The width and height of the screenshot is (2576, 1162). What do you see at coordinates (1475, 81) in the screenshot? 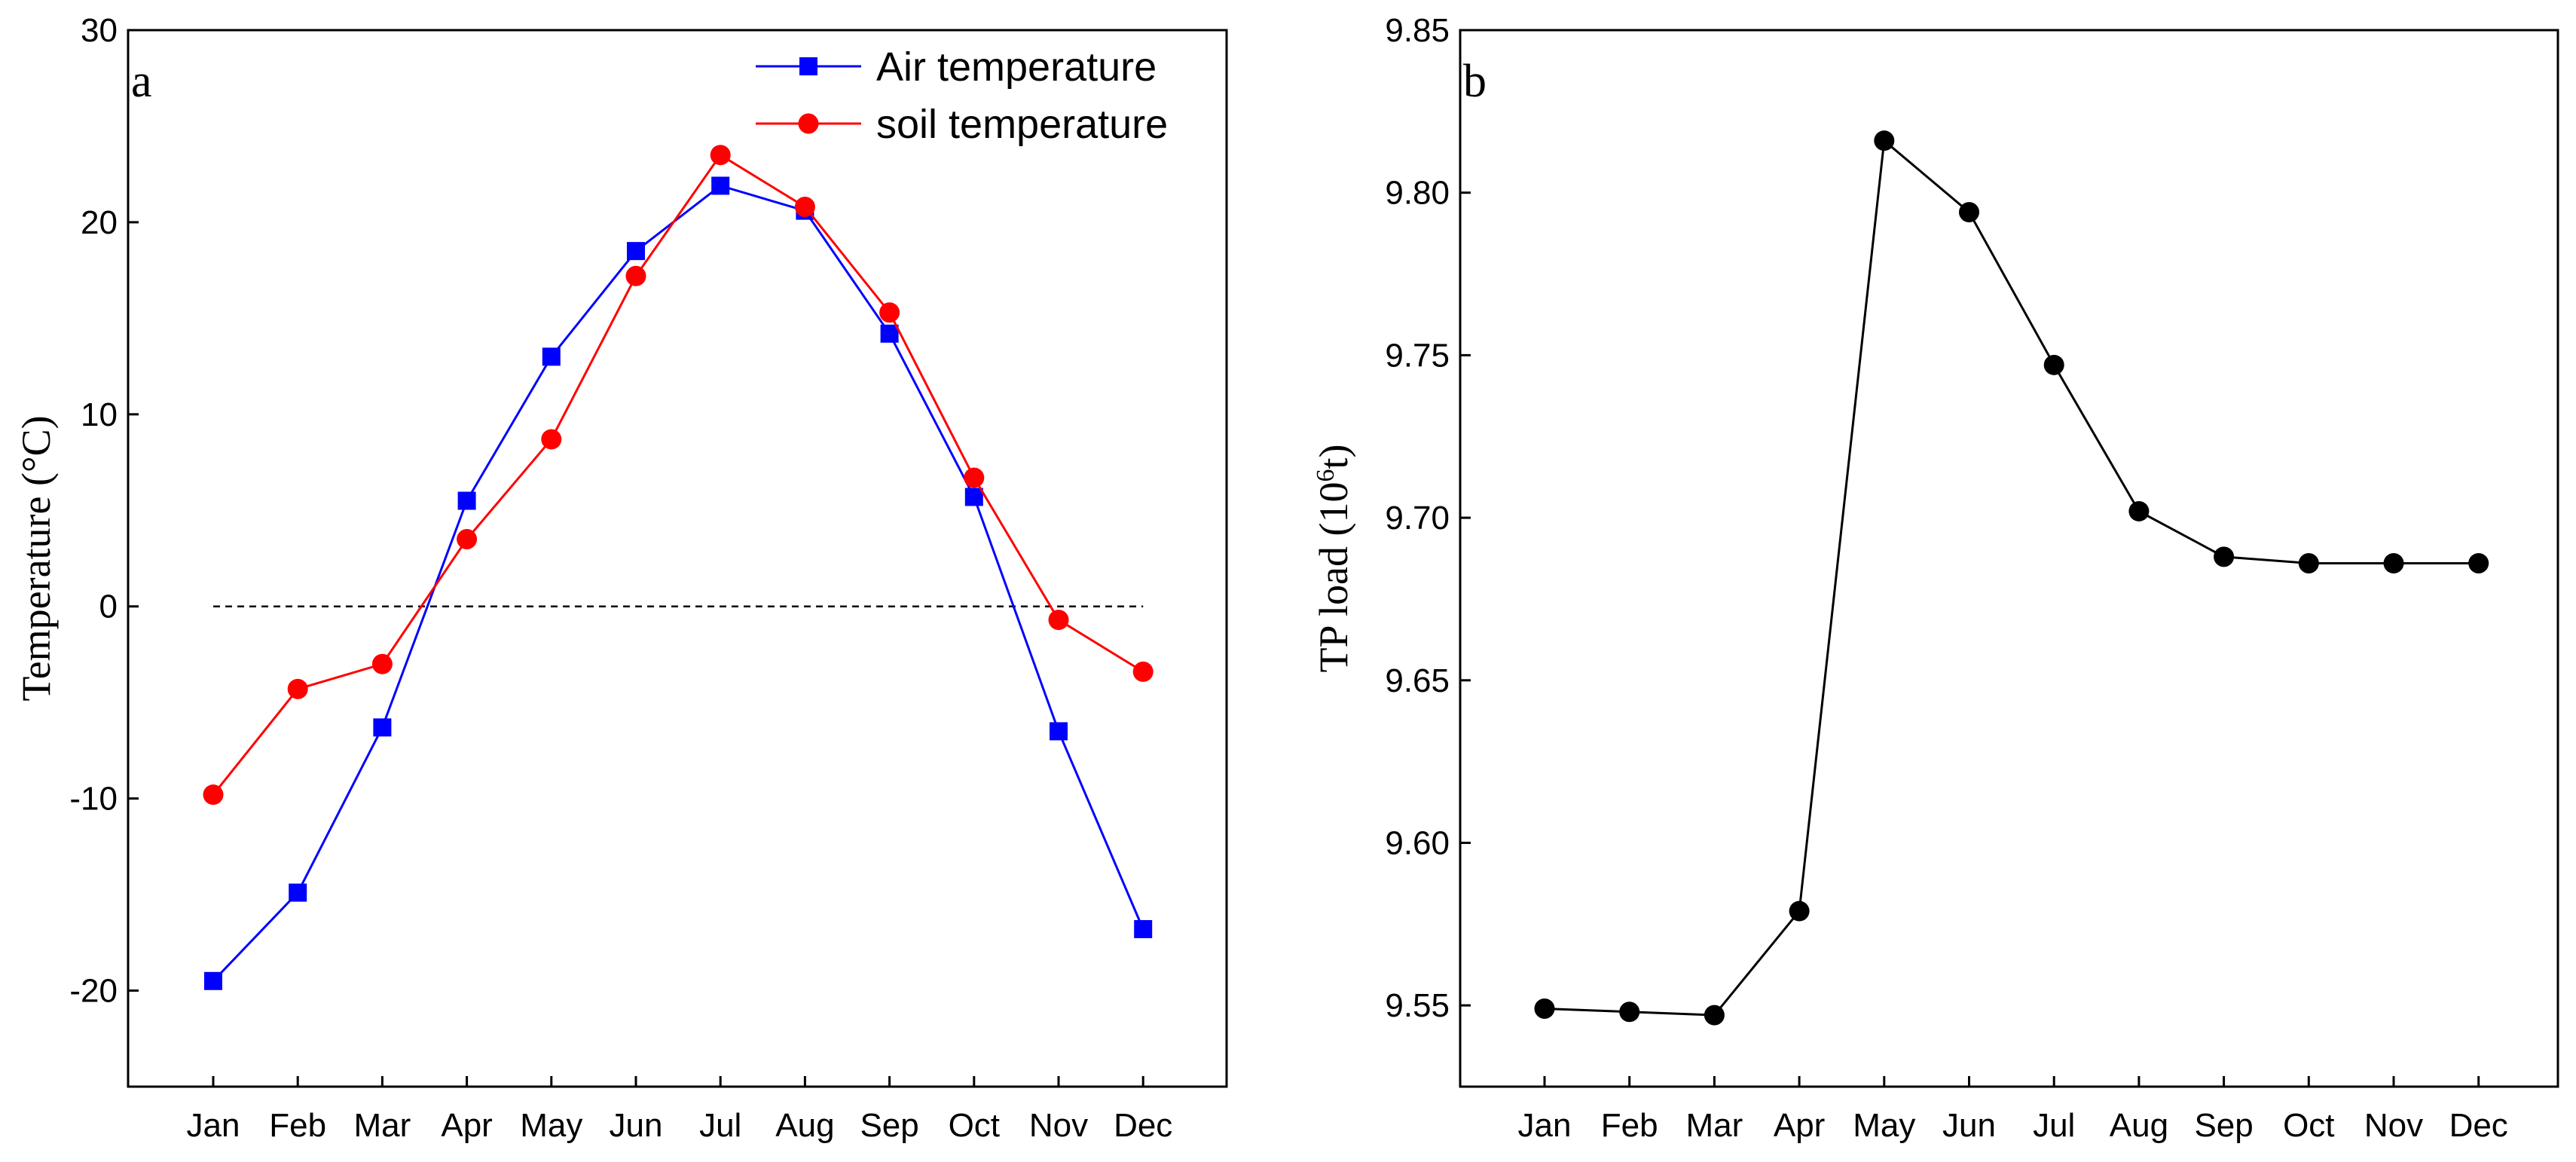
I see `panel-label-b: b` at bounding box center [1475, 81].